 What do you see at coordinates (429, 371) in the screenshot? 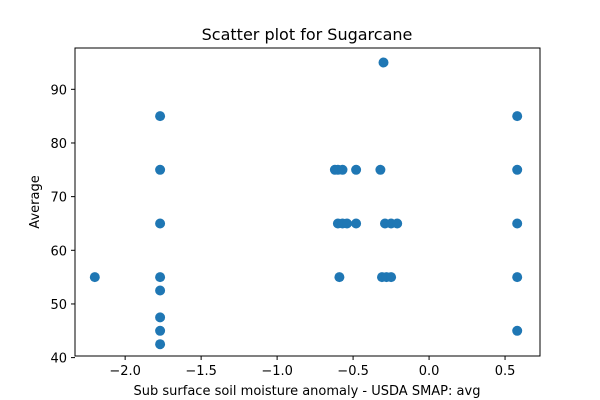
I see `x-tick-label: 0.0` at bounding box center [429, 371].